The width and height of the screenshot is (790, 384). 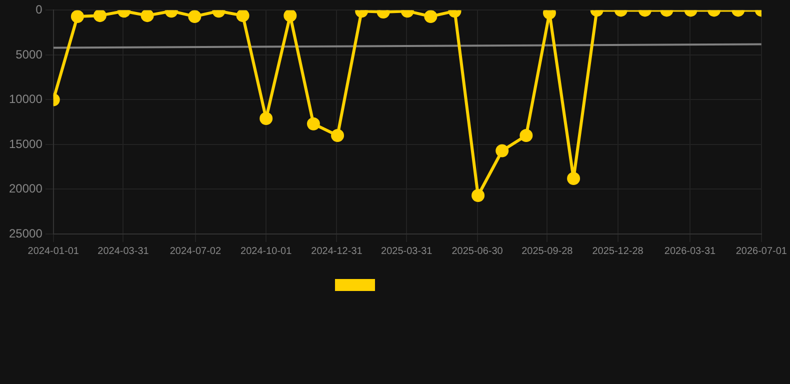 I want to click on x-tick-label: 2025-06-30, so click(x=478, y=251).